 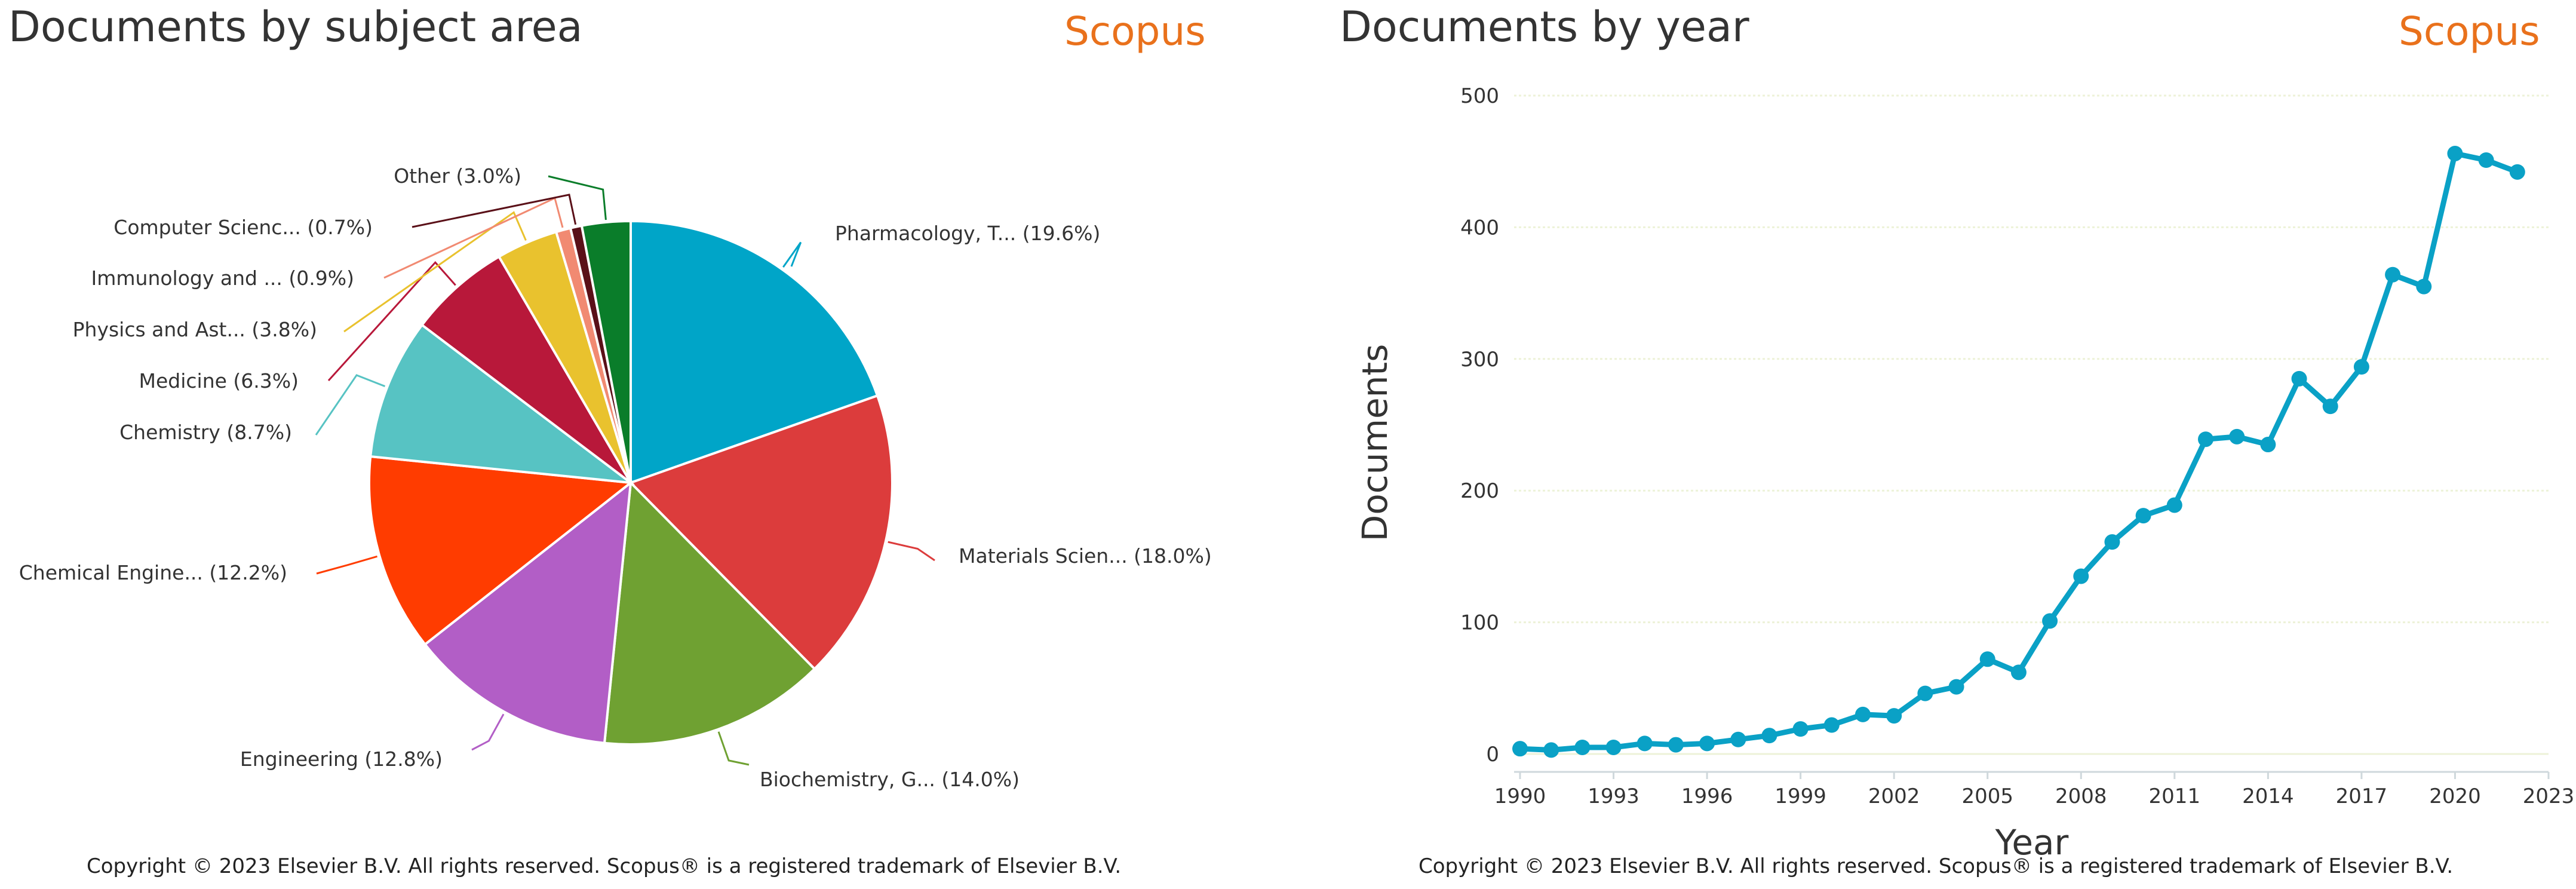 What do you see at coordinates (1894, 796) in the screenshot?
I see `x-tick-label: 2002` at bounding box center [1894, 796].